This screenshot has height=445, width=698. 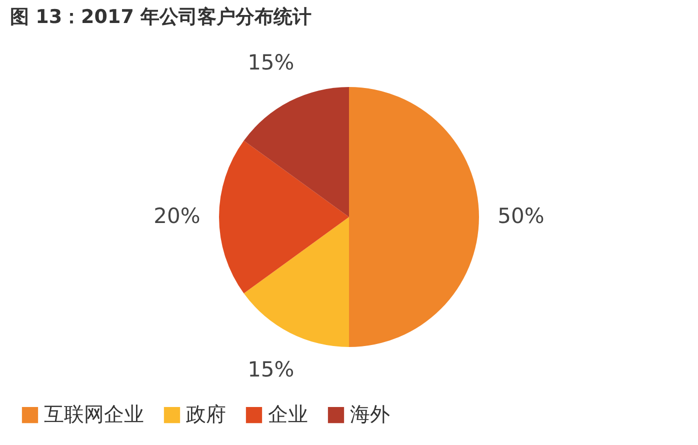 What do you see at coordinates (206, 414) in the screenshot?
I see `legend-label: 政府` at bounding box center [206, 414].